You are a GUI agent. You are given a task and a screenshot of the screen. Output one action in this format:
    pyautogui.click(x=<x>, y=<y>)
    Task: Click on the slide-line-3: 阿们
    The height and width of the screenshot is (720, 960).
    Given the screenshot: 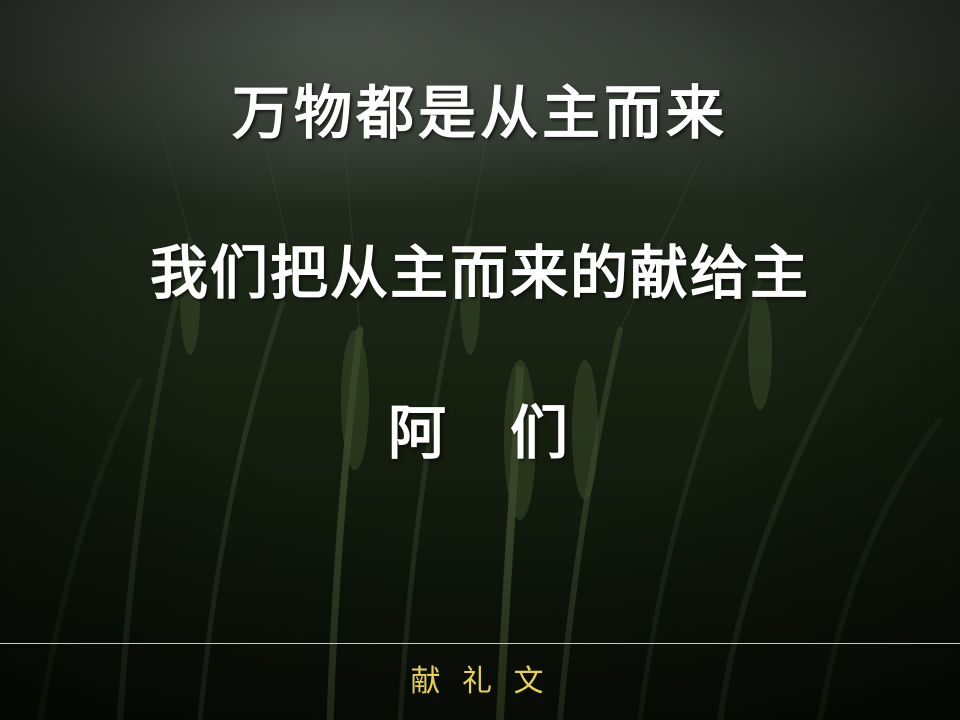 What is the action you would take?
    pyautogui.click(x=480, y=433)
    